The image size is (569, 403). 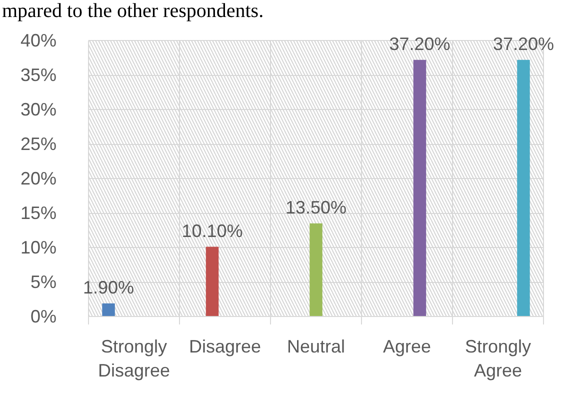 I want to click on y-tick-label: 35%, so click(x=38, y=75).